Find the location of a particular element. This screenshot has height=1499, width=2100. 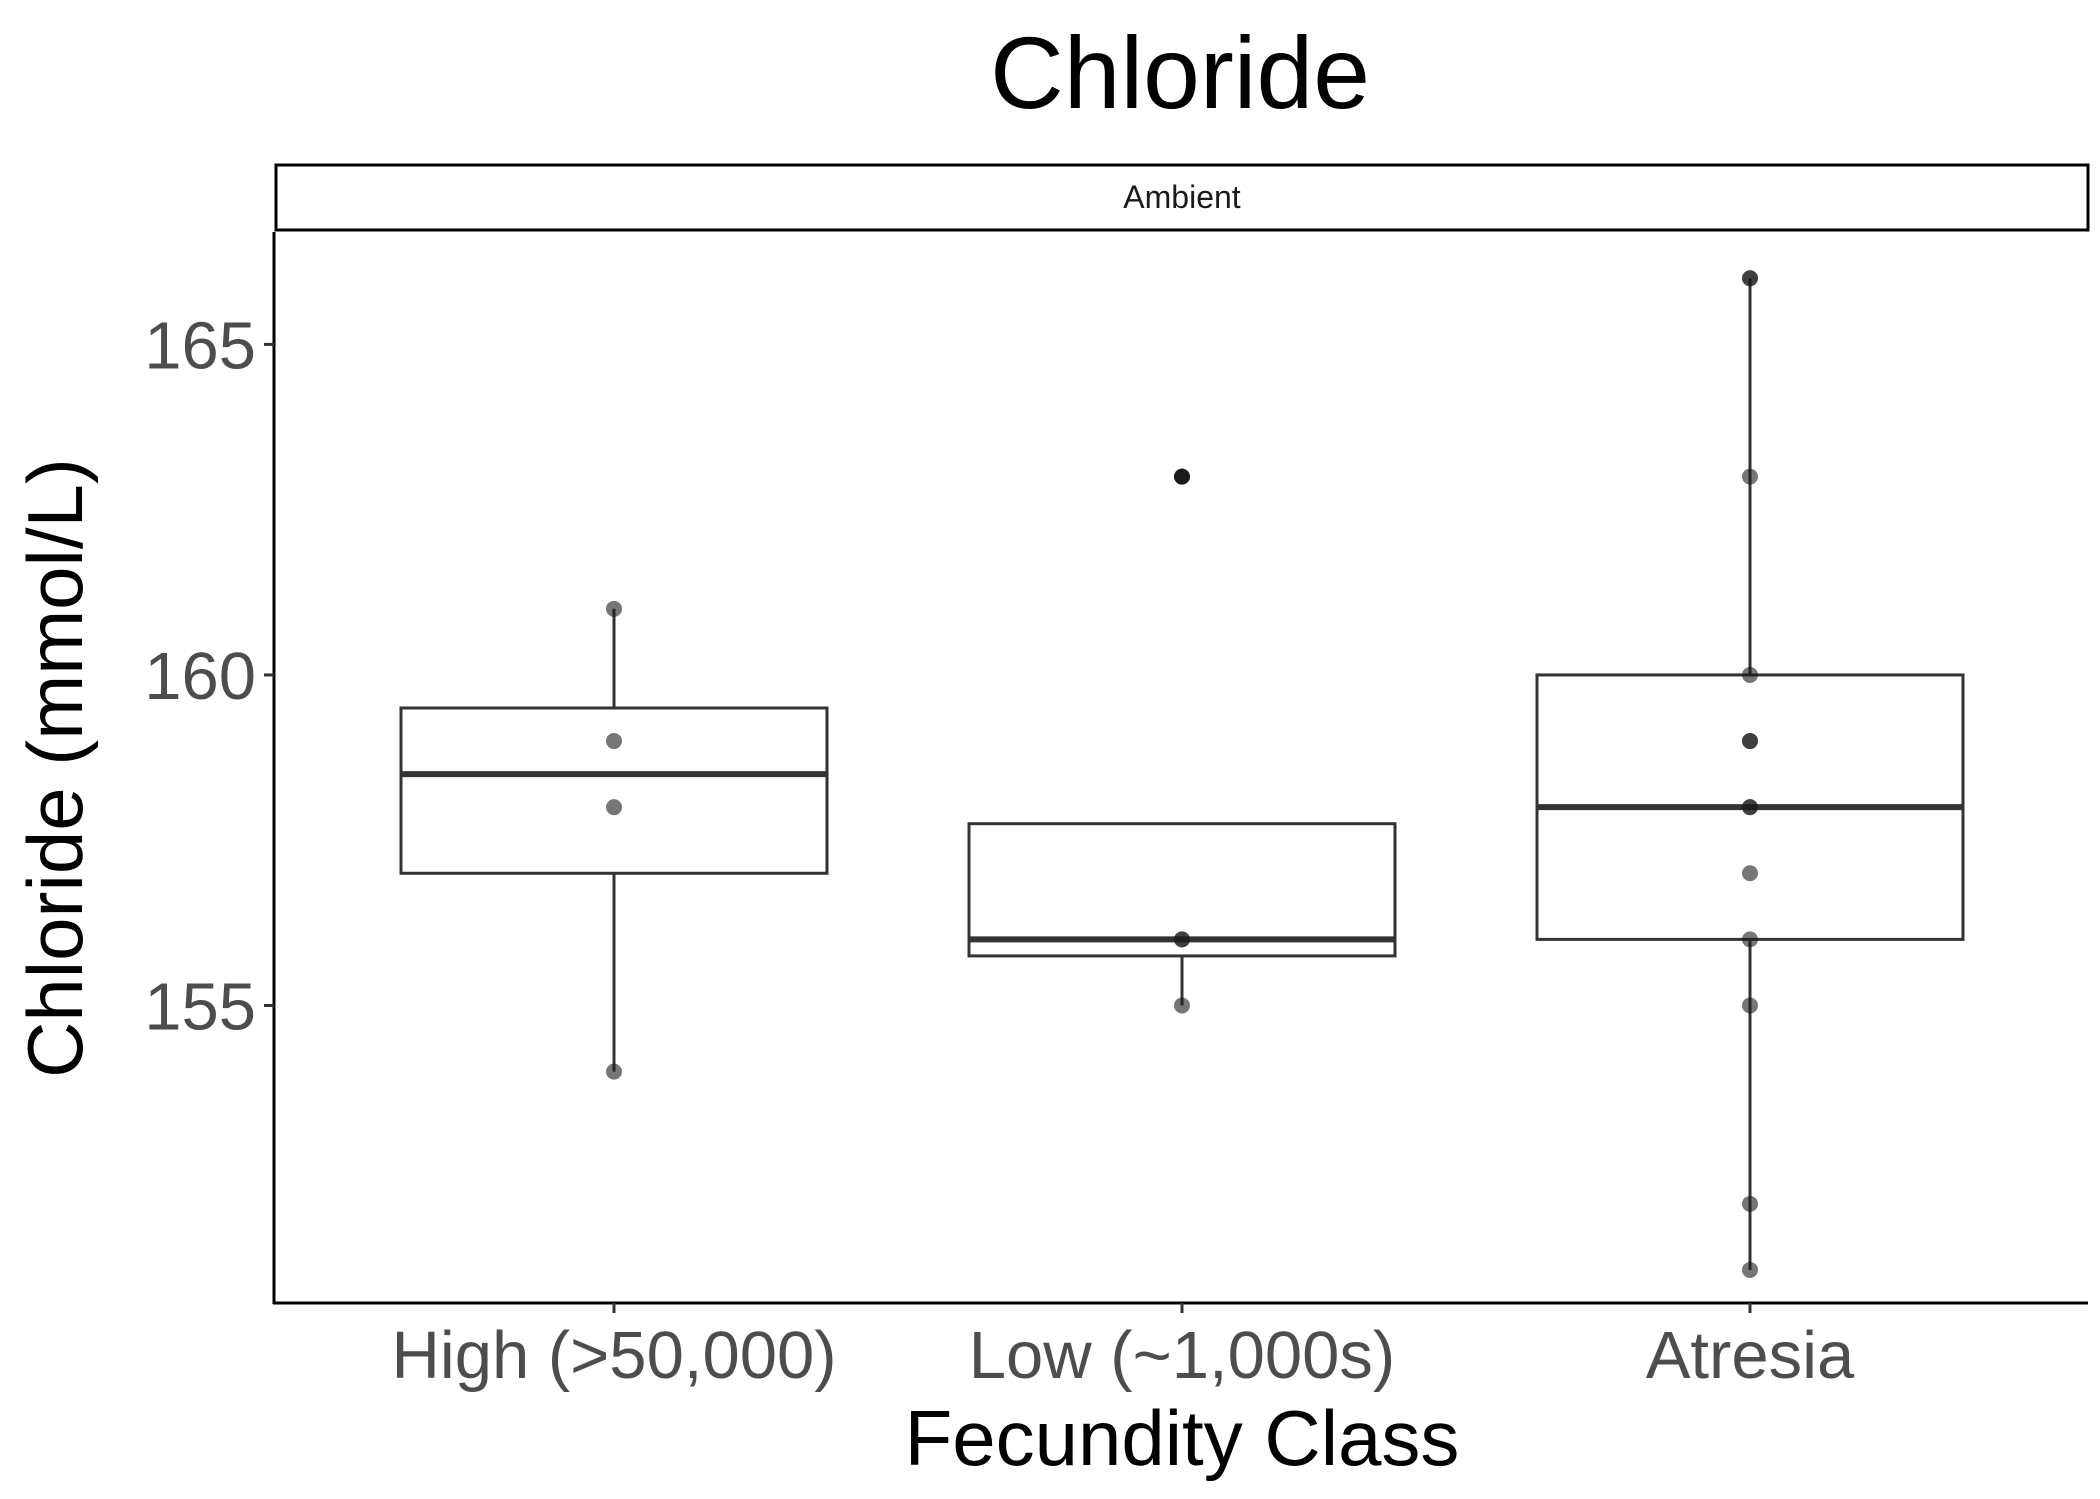

y-axis-title: Chloride (mmol/L) is located at coordinates (55, 768).